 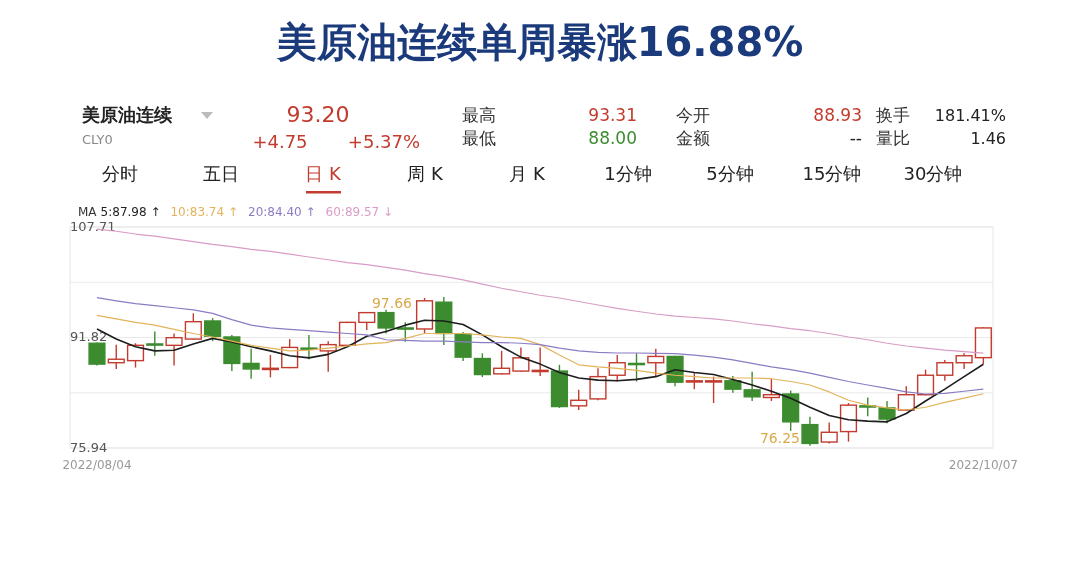 What do you see at coordinates (837, 115) in the screenshot?
I see `annotation: 88.93` at bounding box center [837, 115].